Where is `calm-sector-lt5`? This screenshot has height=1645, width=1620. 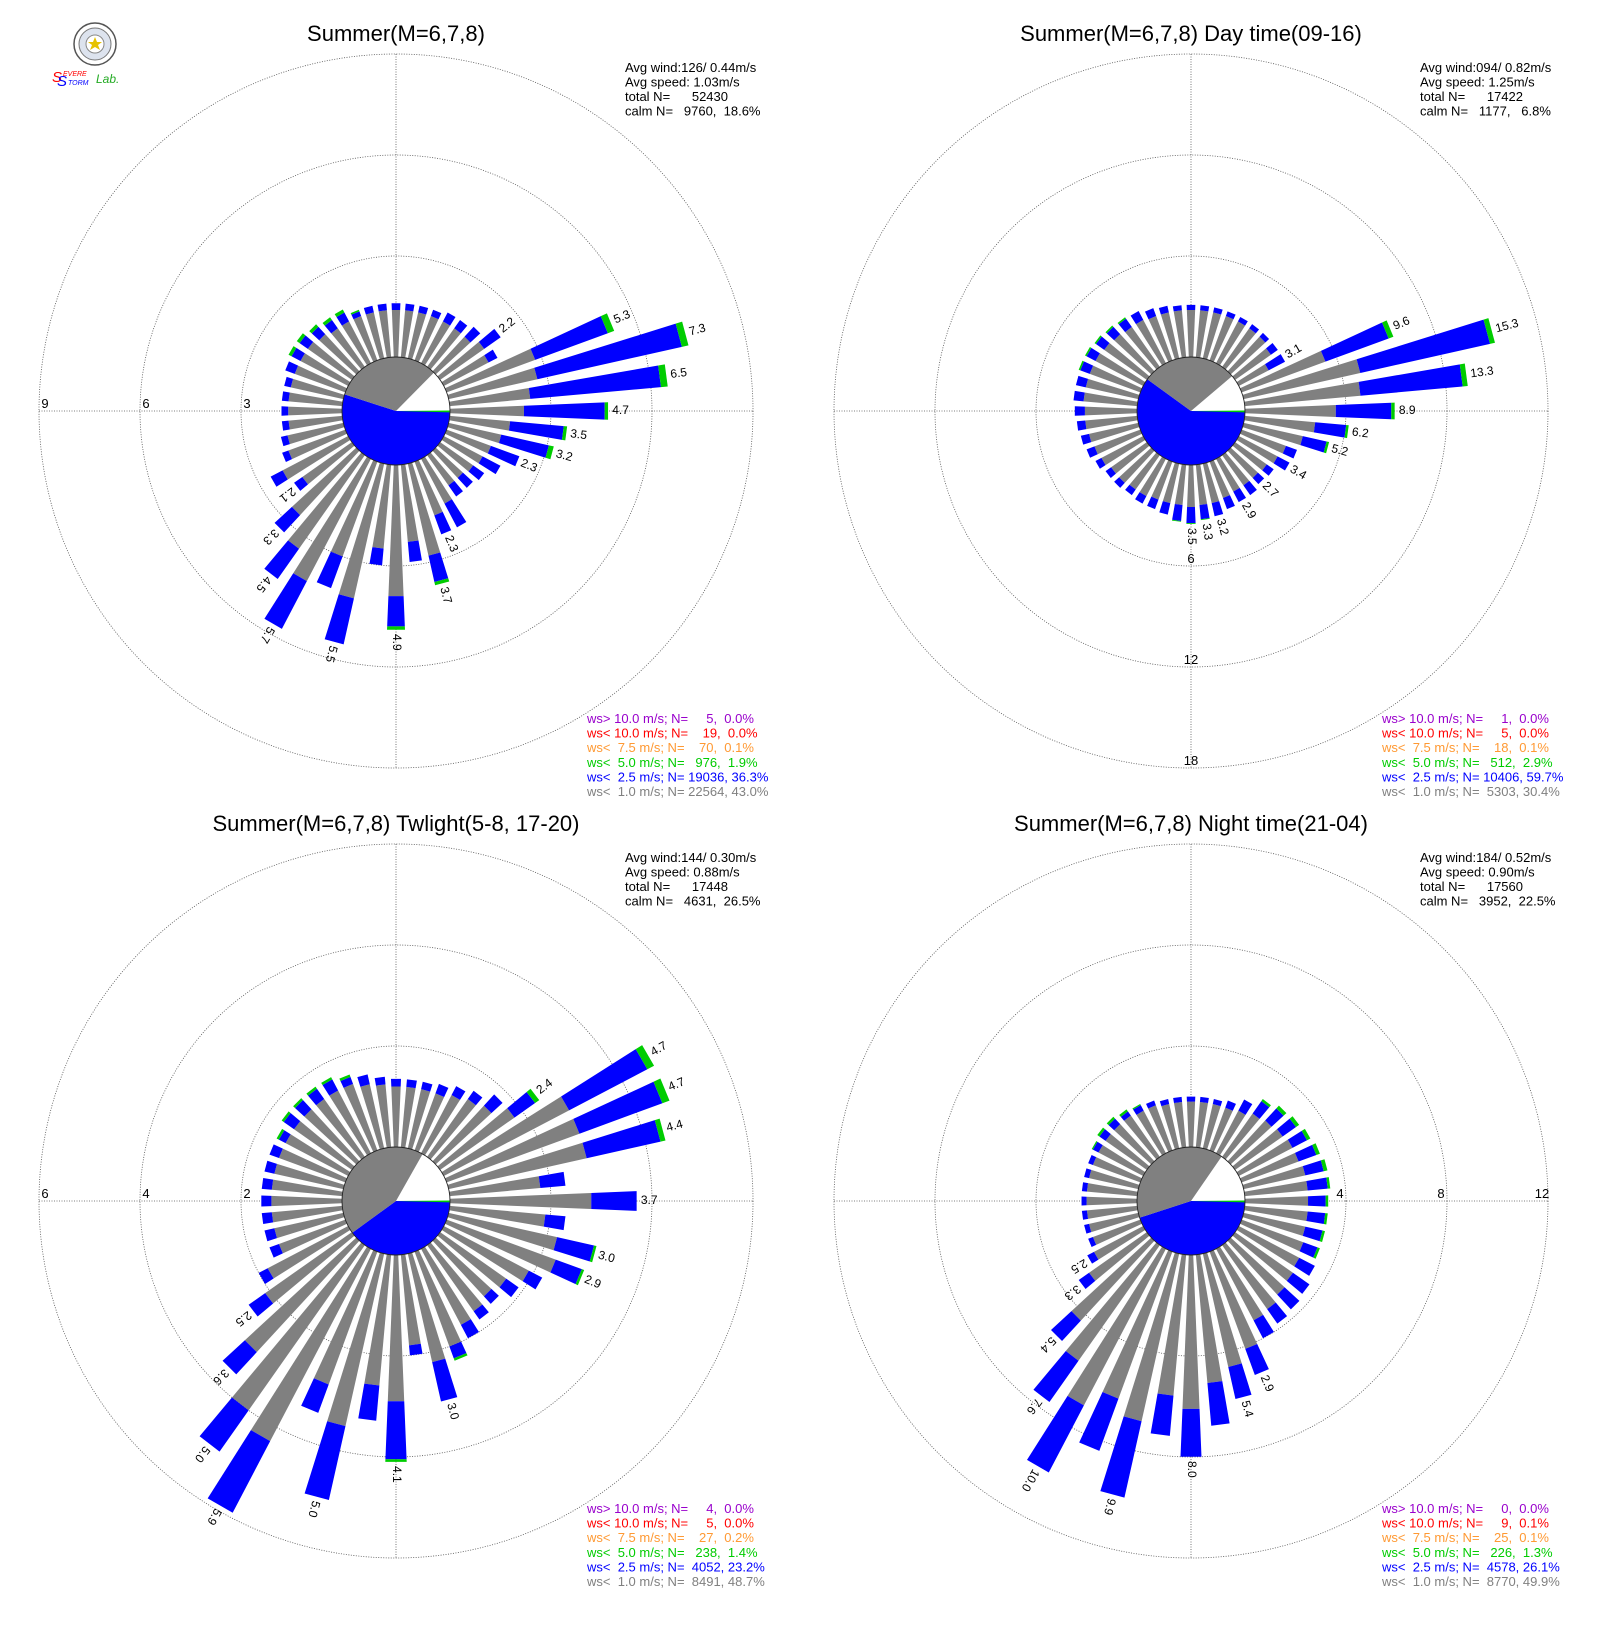
calm-sector-lt5 is located at coordinates (423, 1201).